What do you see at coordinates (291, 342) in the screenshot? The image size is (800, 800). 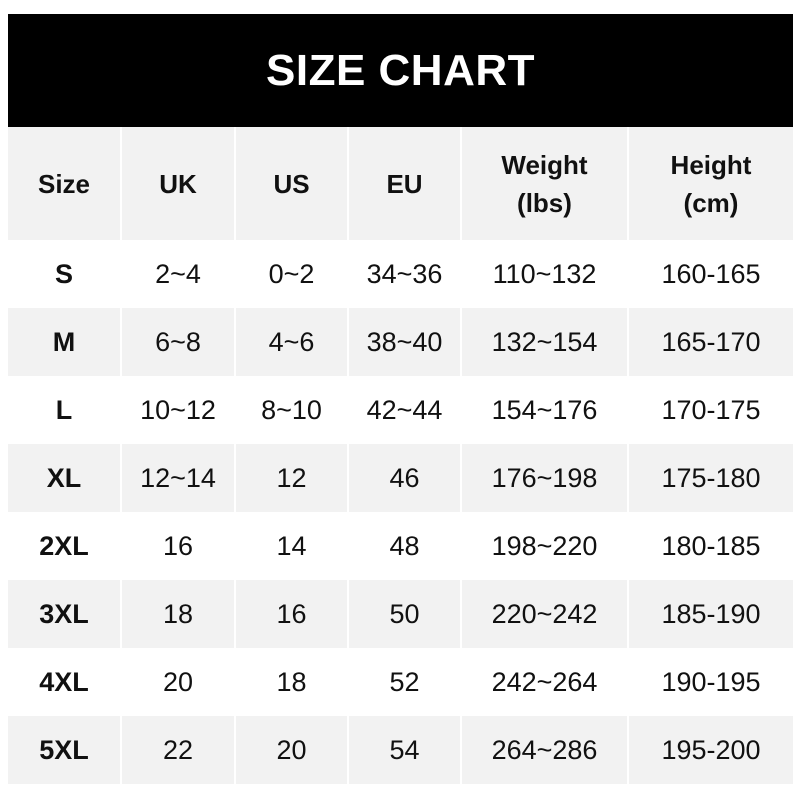 I see `cell-us: 4~6` at bounding box center [291, 342].